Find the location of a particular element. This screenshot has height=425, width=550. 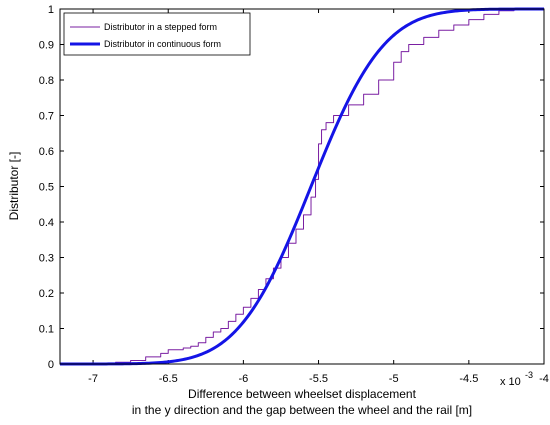

y-tick-label: 0.2 is located at coordinates (46, 294).